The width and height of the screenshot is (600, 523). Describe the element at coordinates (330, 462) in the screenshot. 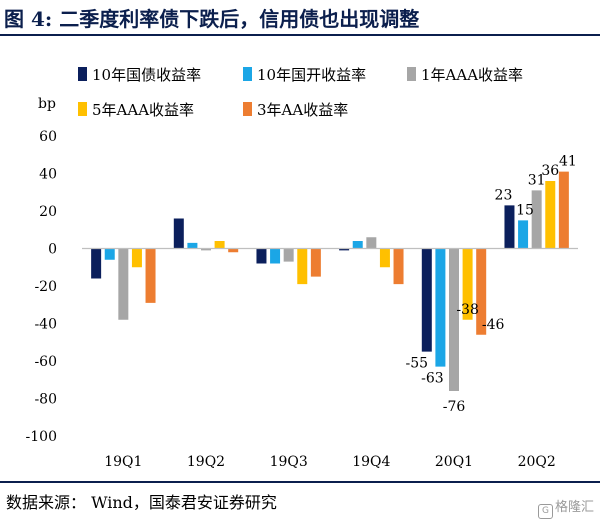

I see `x-axis-ticks: 19Q1 19Q2 19Q3 19Q4 20Q1 20Q2` at that location.